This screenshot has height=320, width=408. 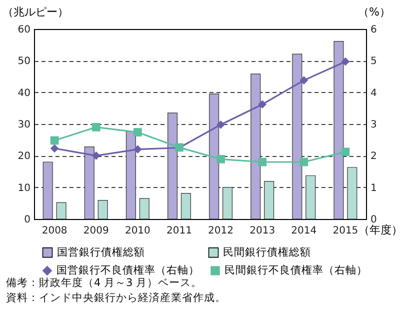 I want to click on x-tick-label: 2009, so click(x=96, y=231).